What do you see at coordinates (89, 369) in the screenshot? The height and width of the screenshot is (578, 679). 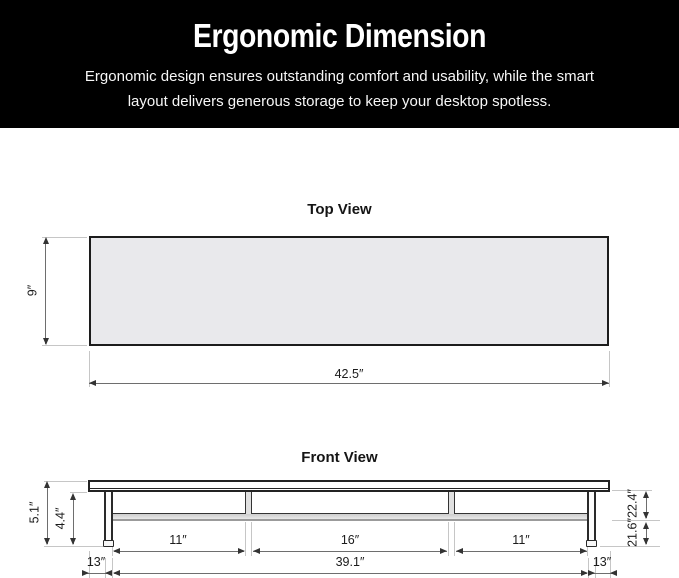 I see `top-view-ext-line-left` at bounding box center [89, 369].